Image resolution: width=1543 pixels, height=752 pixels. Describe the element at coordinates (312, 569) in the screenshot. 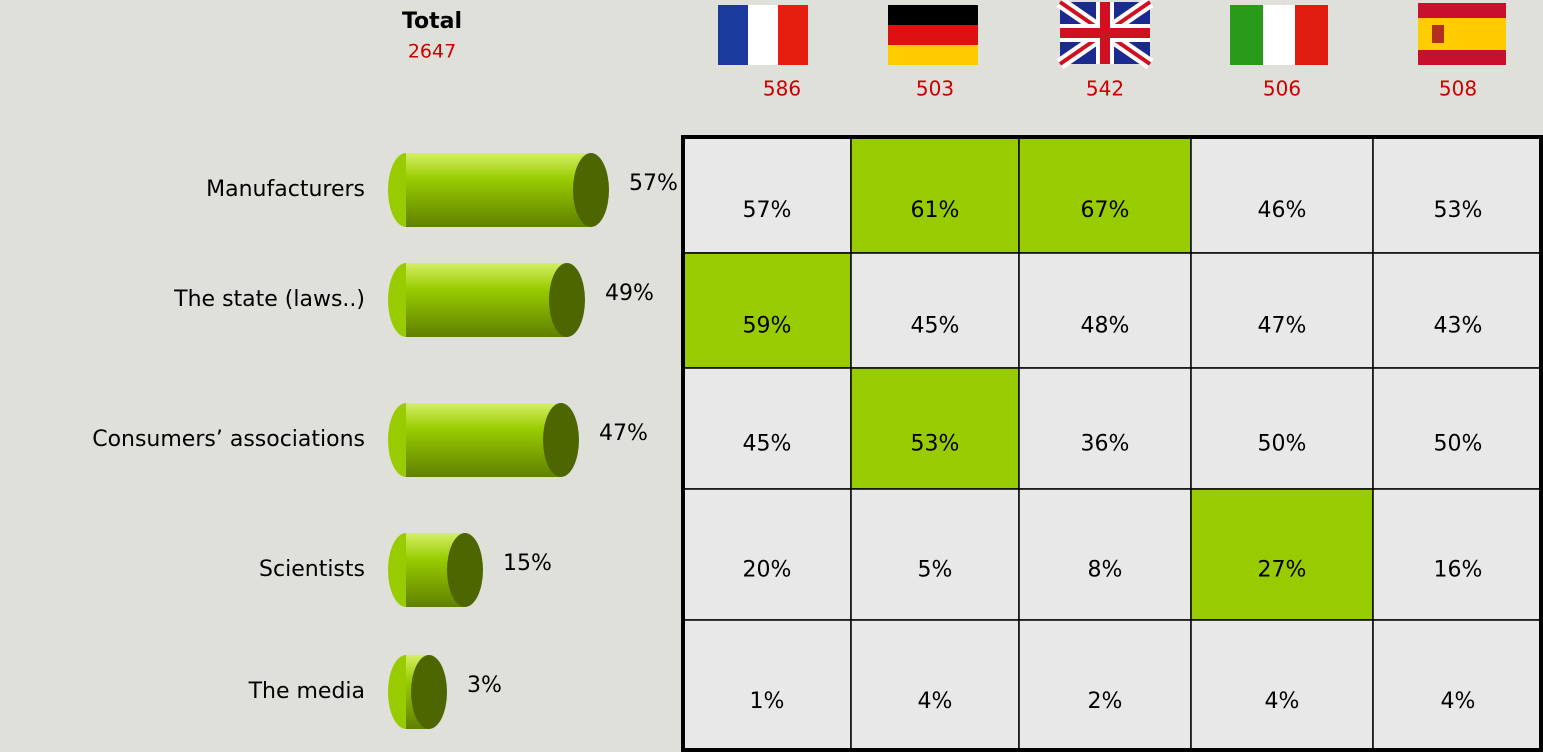

I see `category-label: Scientists` at that location.